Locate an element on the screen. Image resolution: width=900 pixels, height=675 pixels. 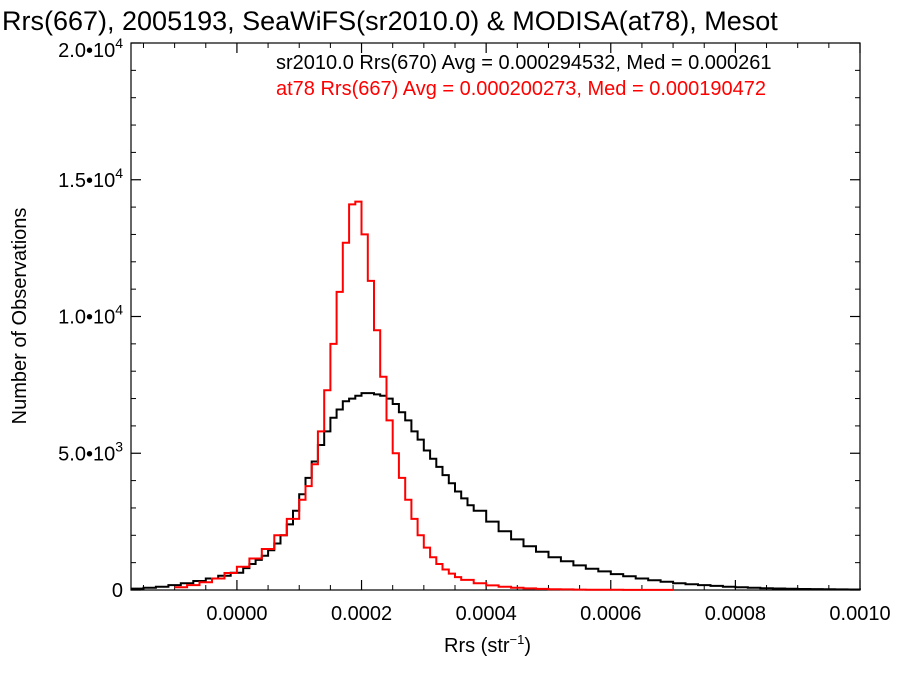
y-tick-label-base: 1.5•10 is located at coordinates (86, 181).